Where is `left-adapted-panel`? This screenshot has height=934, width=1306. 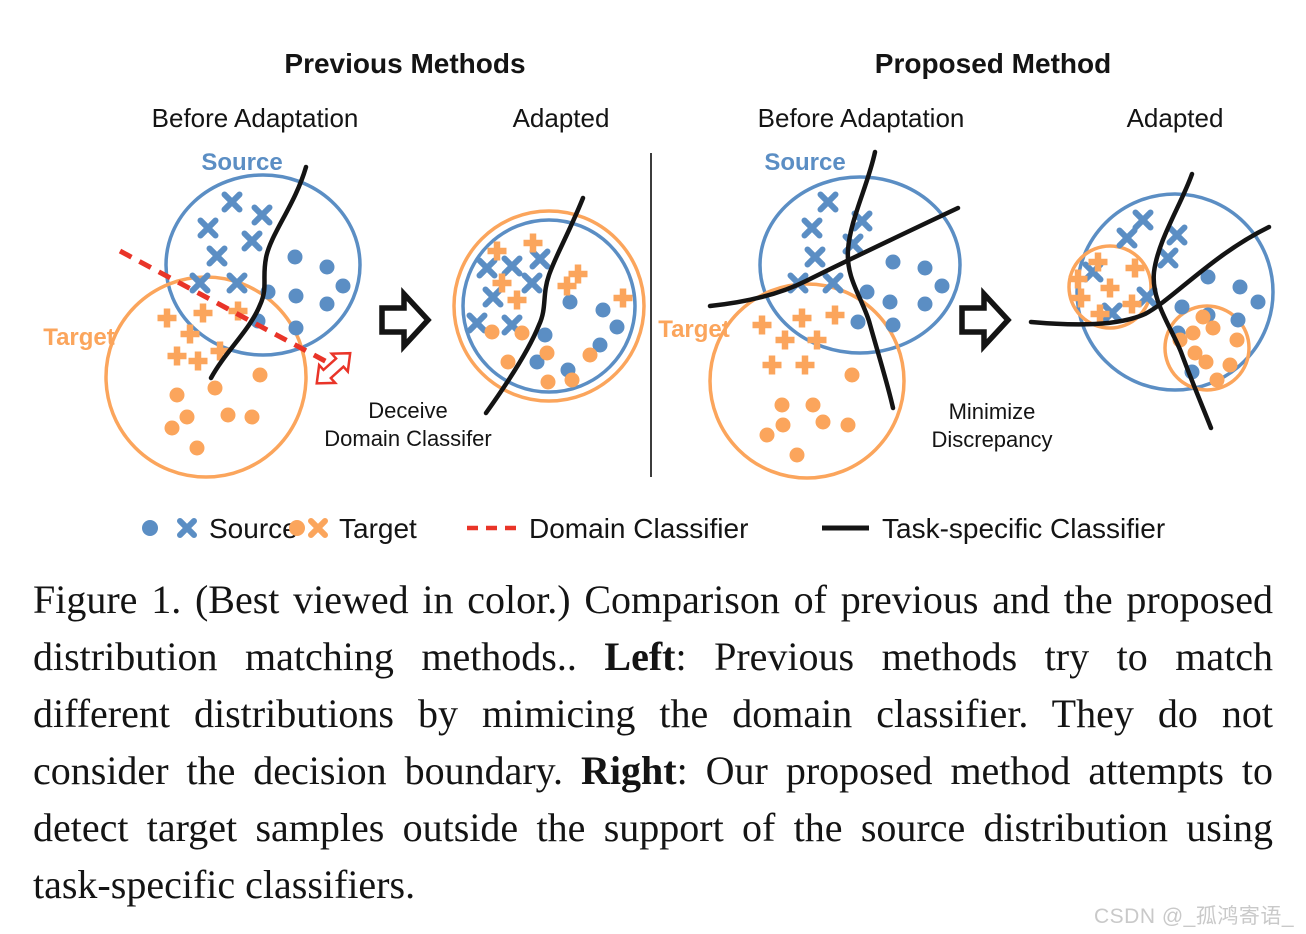
left-adapted-panel is located at coordinates (549, 305).